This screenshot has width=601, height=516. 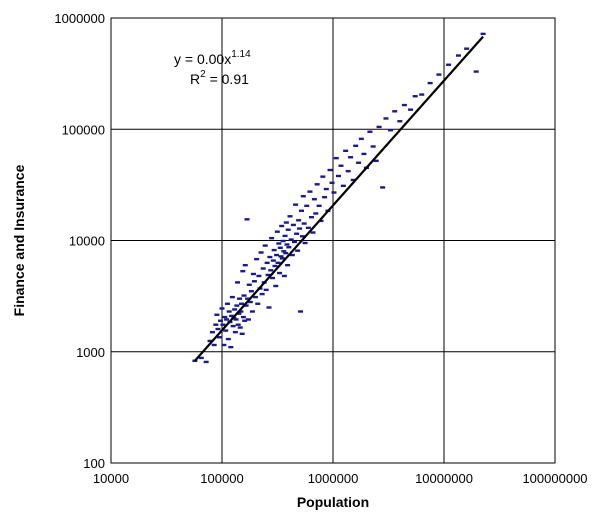 I want to click on equation-exponent: 1.14, so click(x=241, y=54).